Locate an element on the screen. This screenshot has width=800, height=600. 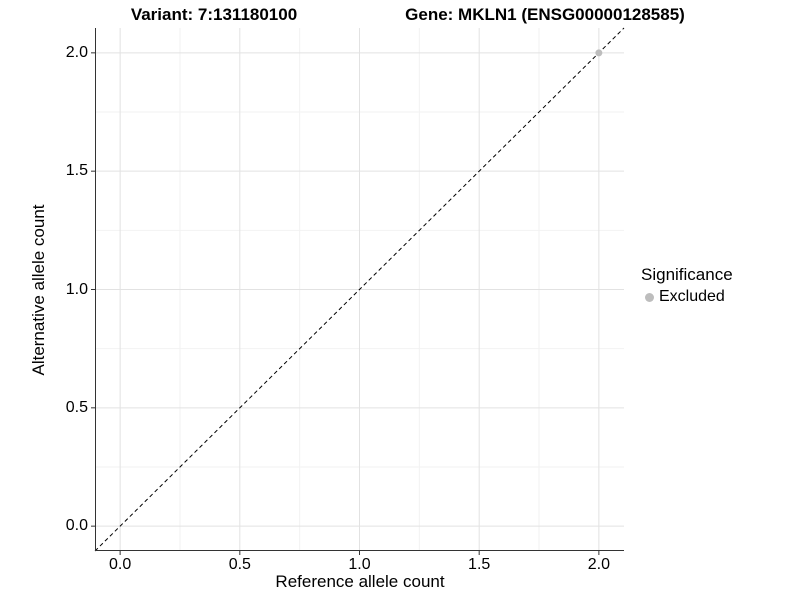
x-axis-title: Reference allele count is located at coordinates (360, 581).